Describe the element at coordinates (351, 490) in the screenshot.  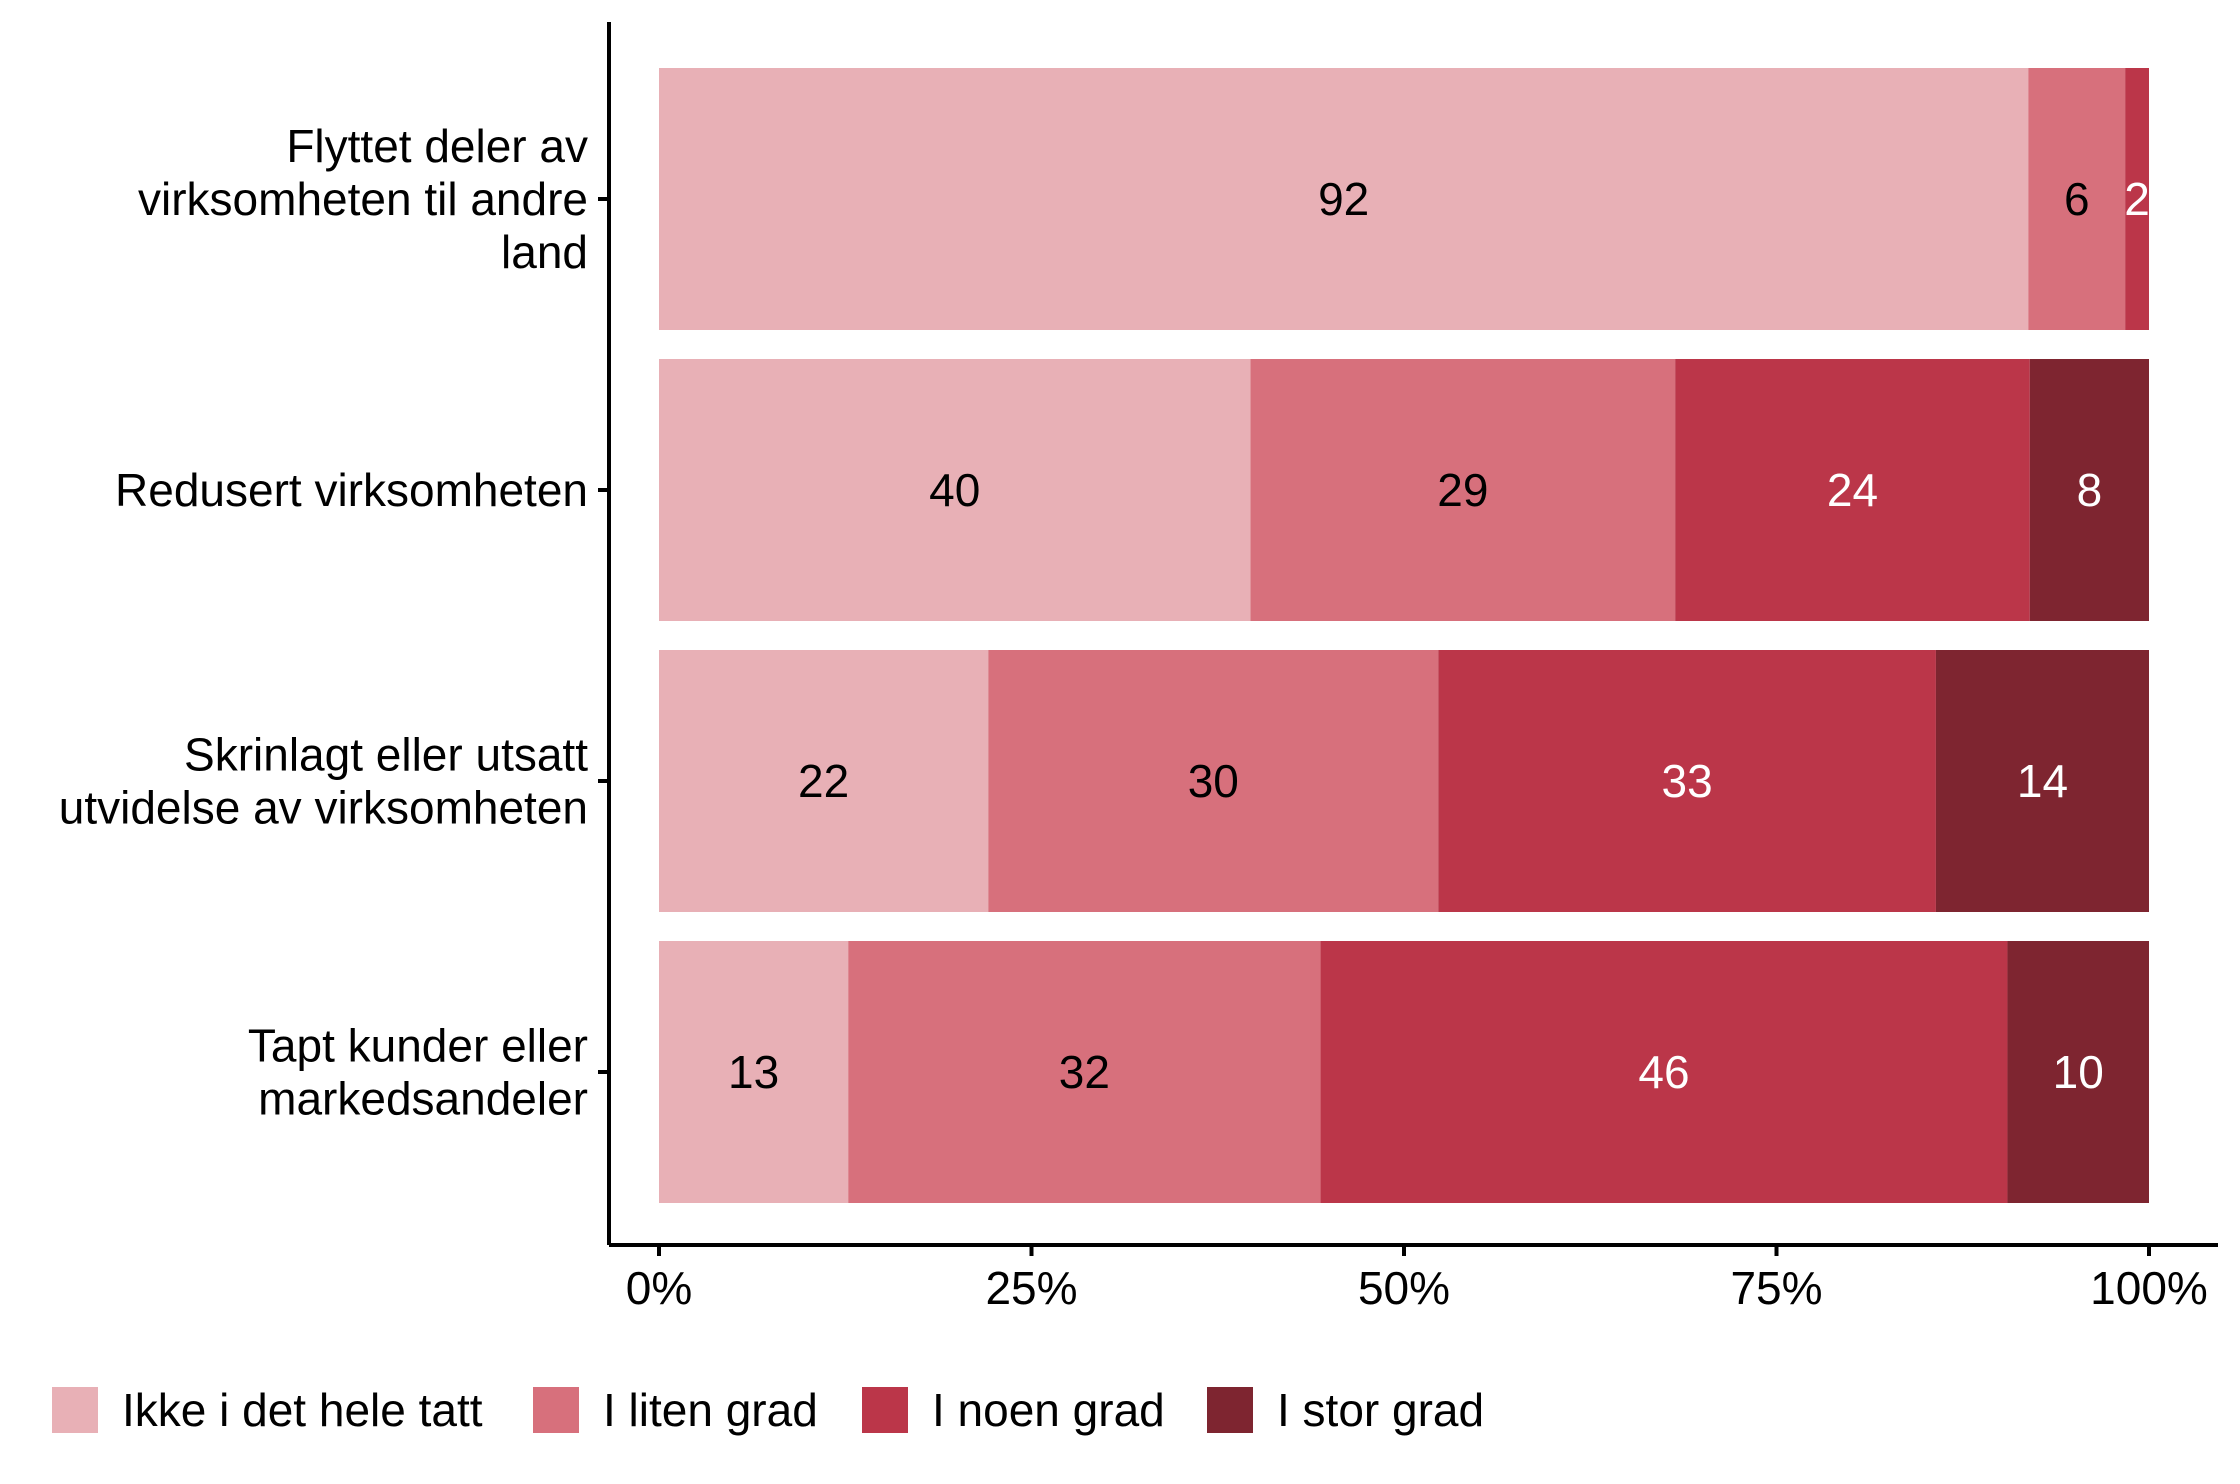
I see `y-tick-label: Redusert virksomheten` at that location.